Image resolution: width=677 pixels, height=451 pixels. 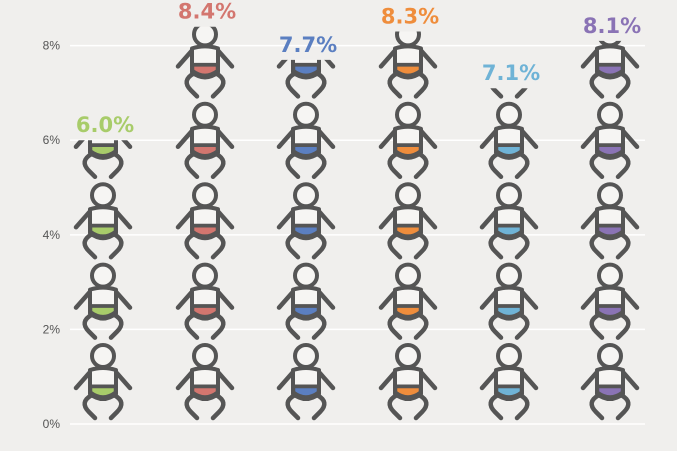 I want to click on y-tick-label: 6%, so click(x=52, y=140).